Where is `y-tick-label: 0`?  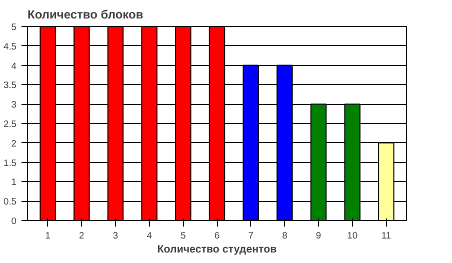
y-tick-label: 0 is located at coordinates (14, 221).